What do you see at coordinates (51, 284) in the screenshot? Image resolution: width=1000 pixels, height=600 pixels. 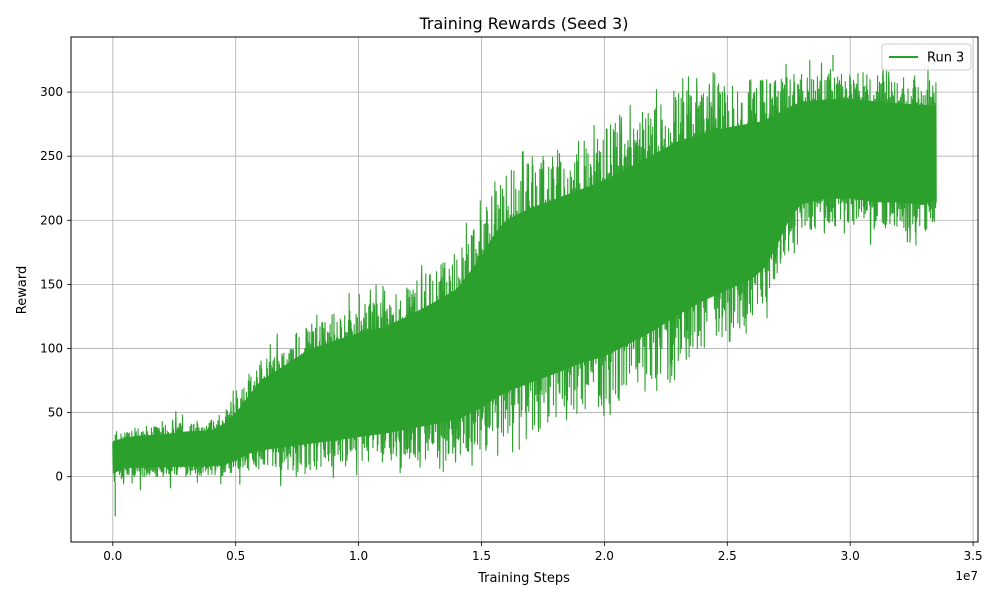 I see `y-tick-label: 150` at bounding box center [51, 284].